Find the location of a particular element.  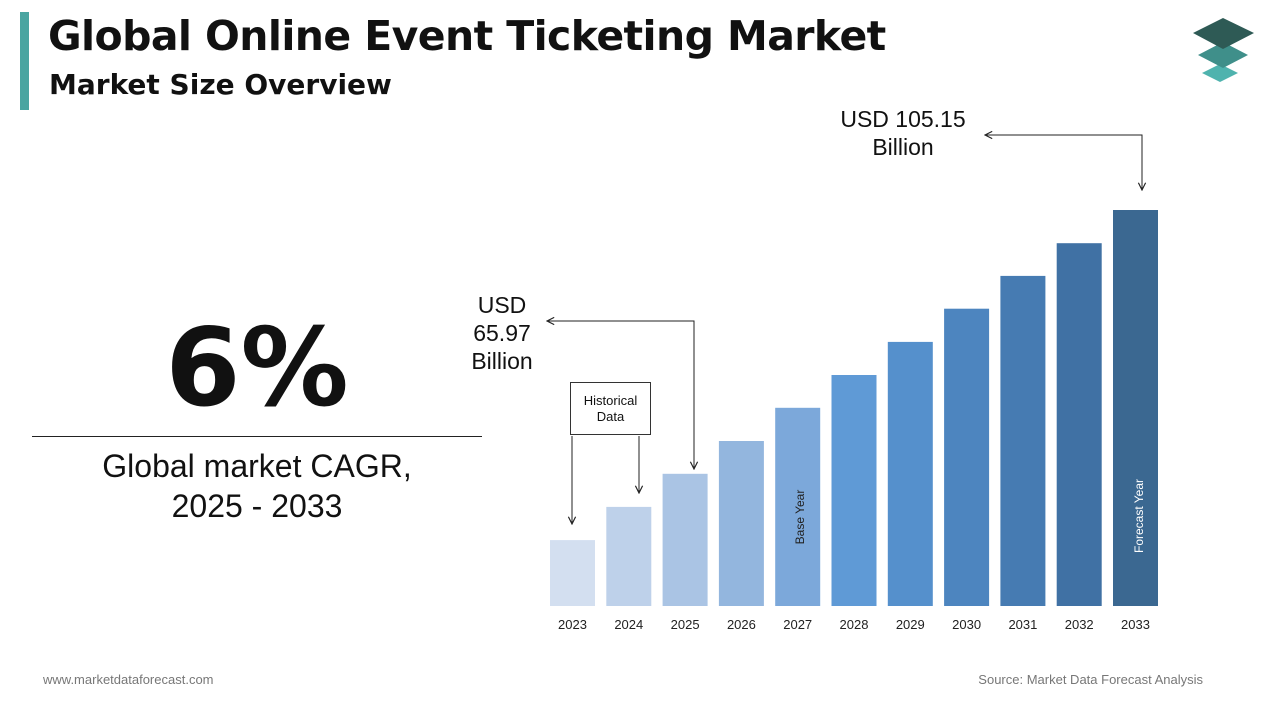

stacked-layers-icon is located at coordinates (1223, 50).